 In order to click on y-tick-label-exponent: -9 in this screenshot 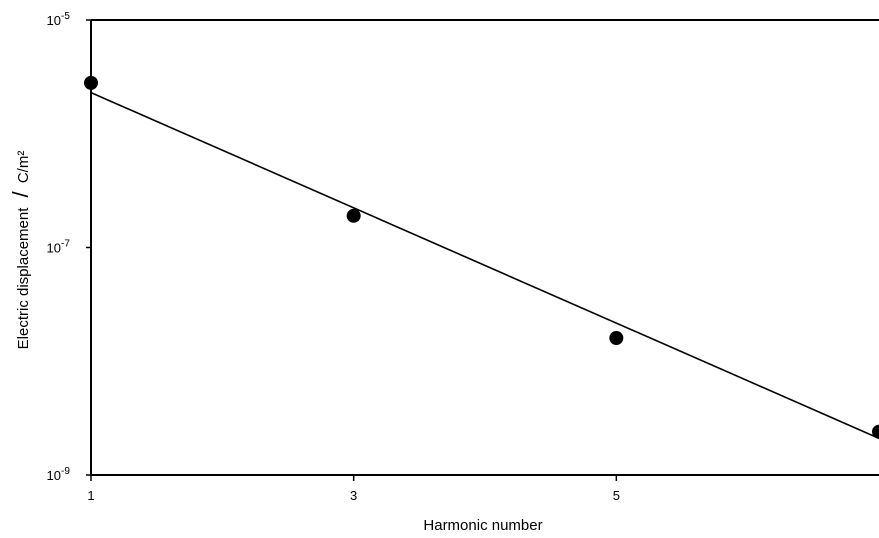, I will do `click(65, 471)`.